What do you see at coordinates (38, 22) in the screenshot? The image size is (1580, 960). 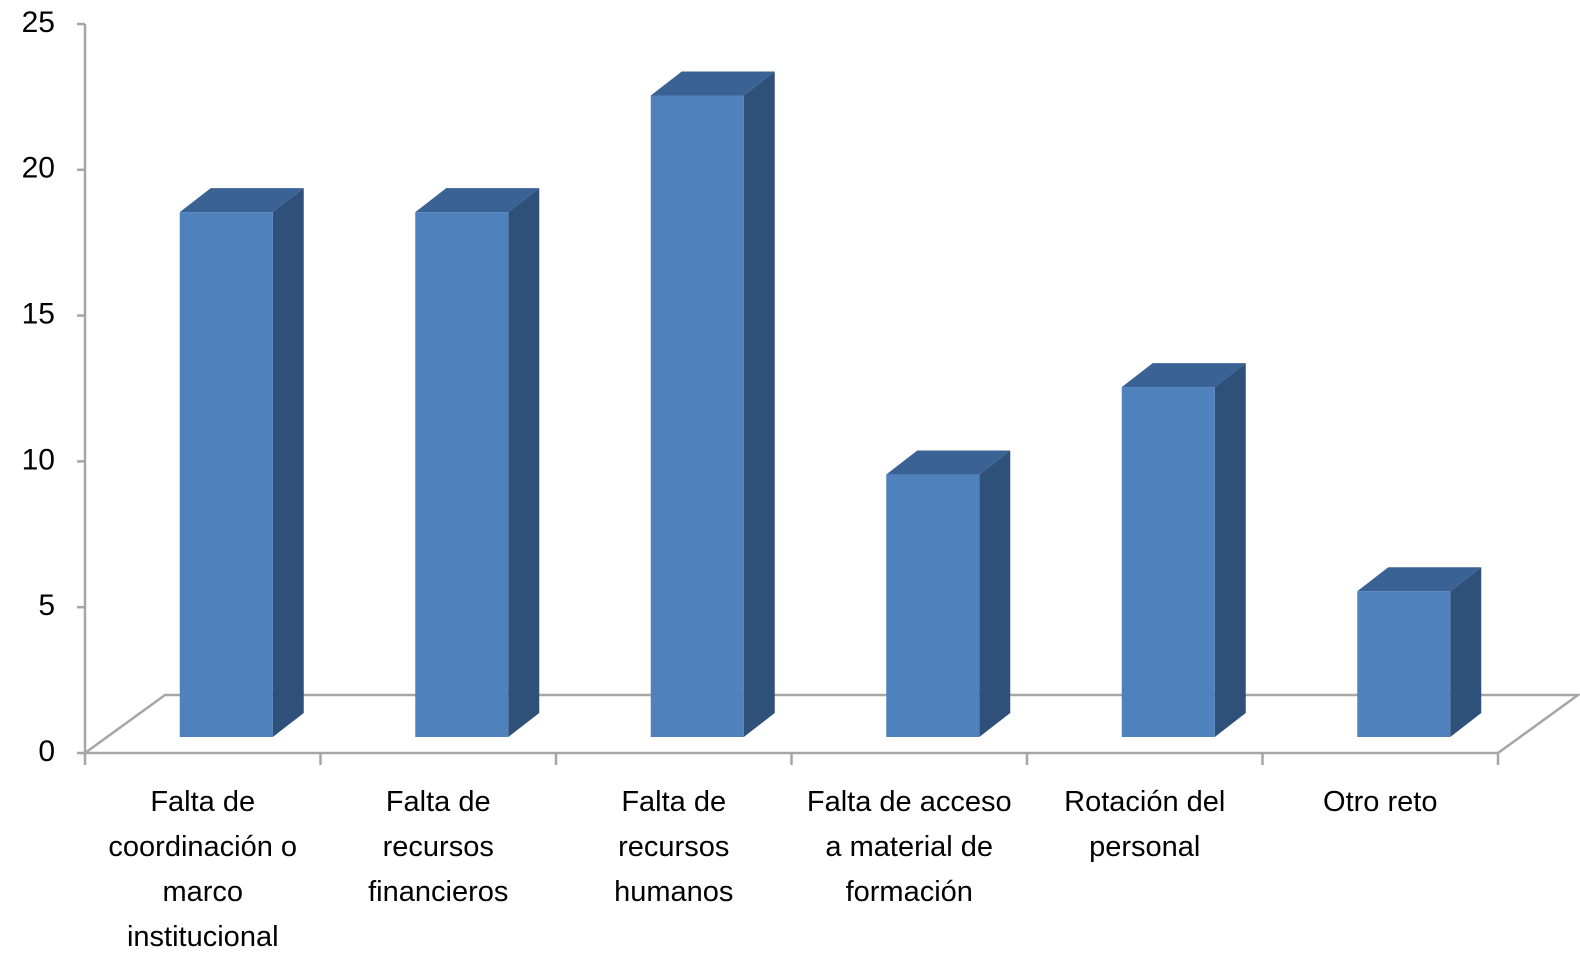 I see `y-tick-label: 25` at bounding box center [38, 22].